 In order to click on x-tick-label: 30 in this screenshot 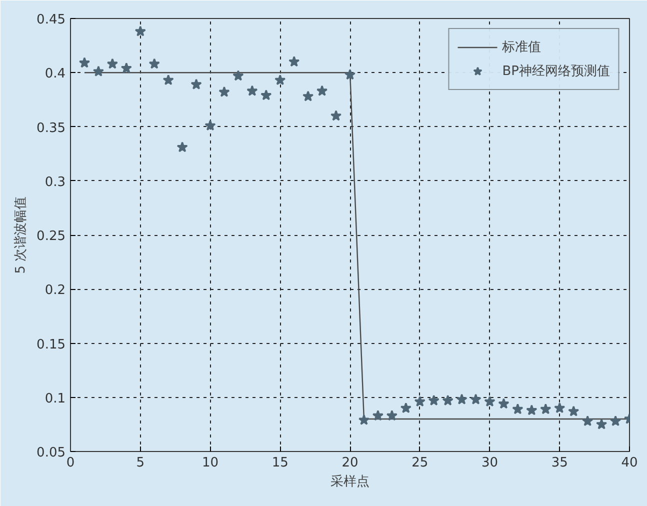, I will do `click(489, 463)`.